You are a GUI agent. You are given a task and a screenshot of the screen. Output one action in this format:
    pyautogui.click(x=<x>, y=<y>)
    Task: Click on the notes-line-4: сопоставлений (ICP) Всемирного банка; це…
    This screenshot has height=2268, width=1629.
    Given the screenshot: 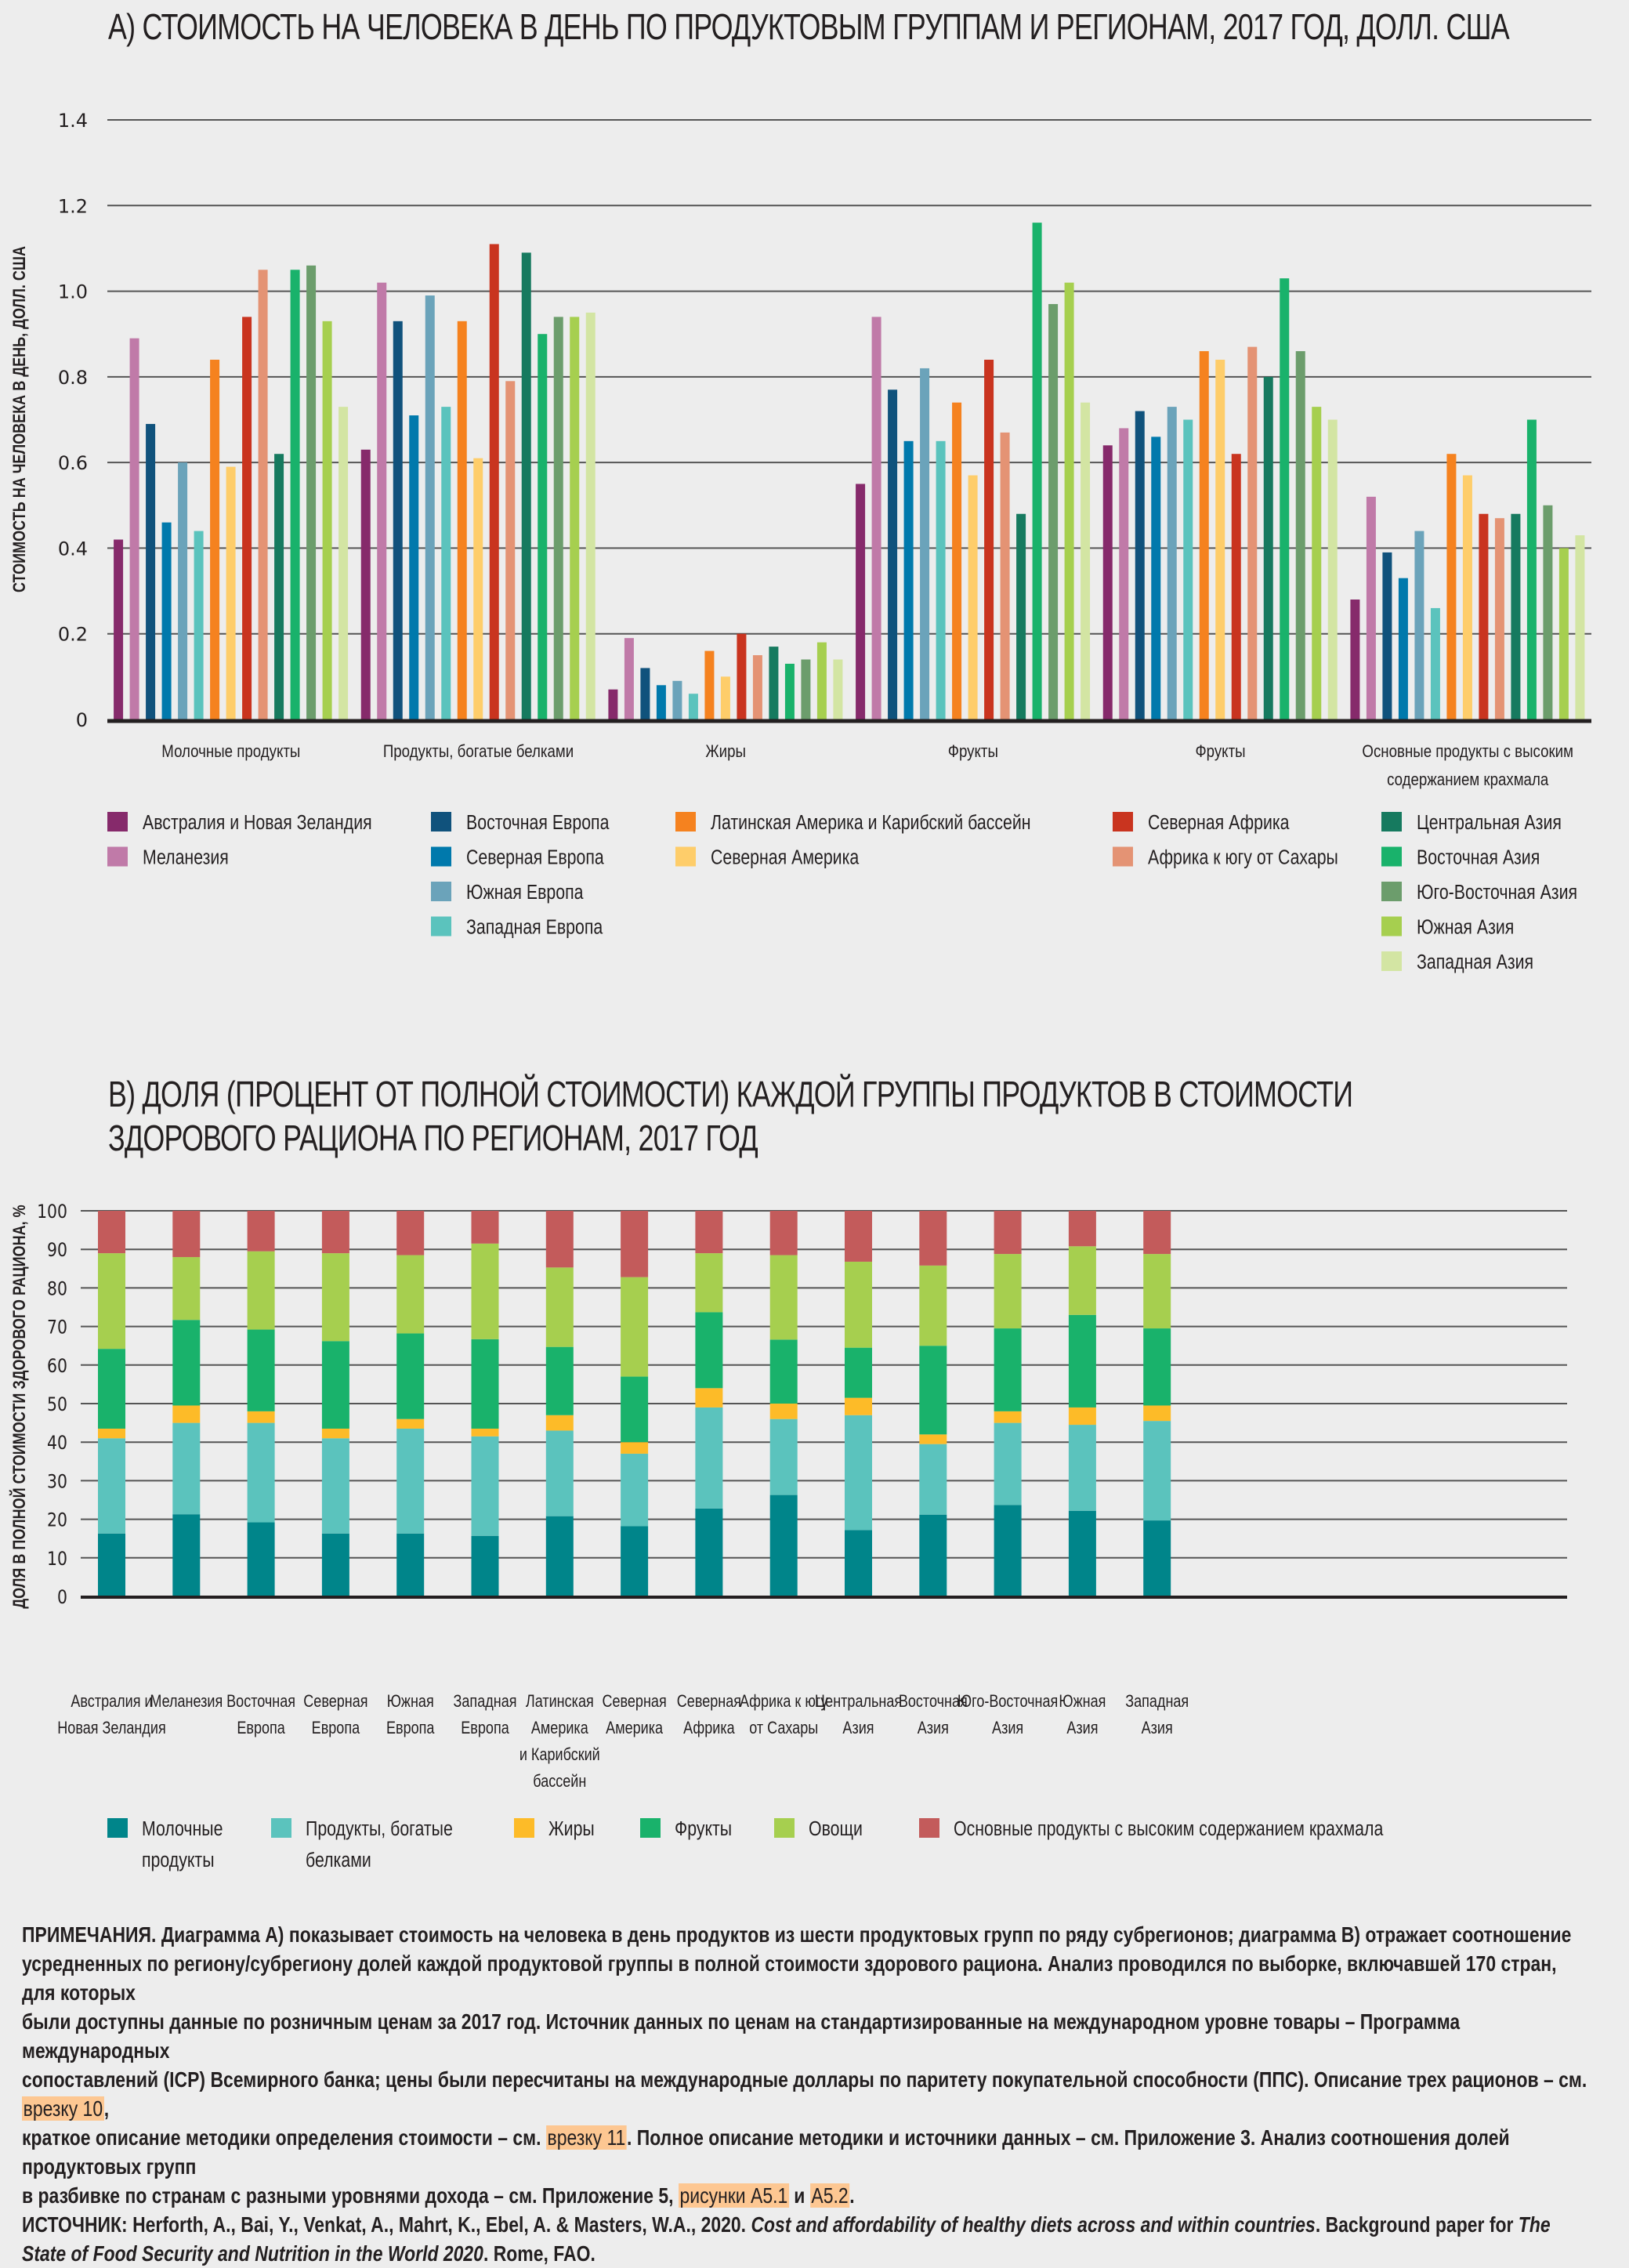 What is the action you would take?
    pyautogui.click(x=804, y=2094)
    